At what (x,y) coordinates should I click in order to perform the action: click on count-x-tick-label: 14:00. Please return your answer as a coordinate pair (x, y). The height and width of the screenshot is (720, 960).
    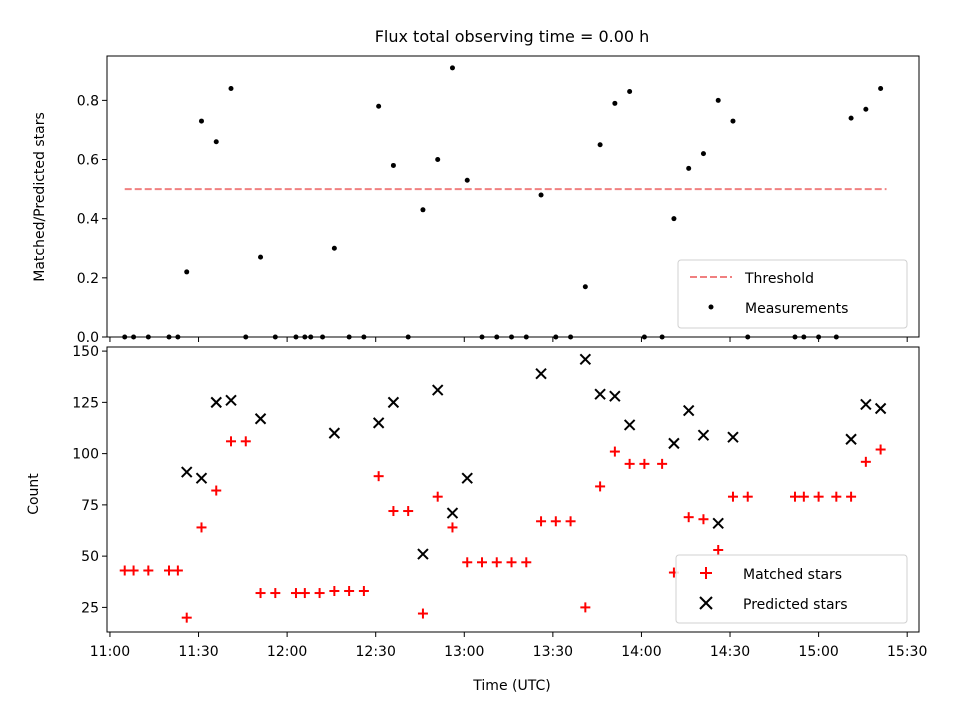
    Looking at the image, I should click on (641, 652).